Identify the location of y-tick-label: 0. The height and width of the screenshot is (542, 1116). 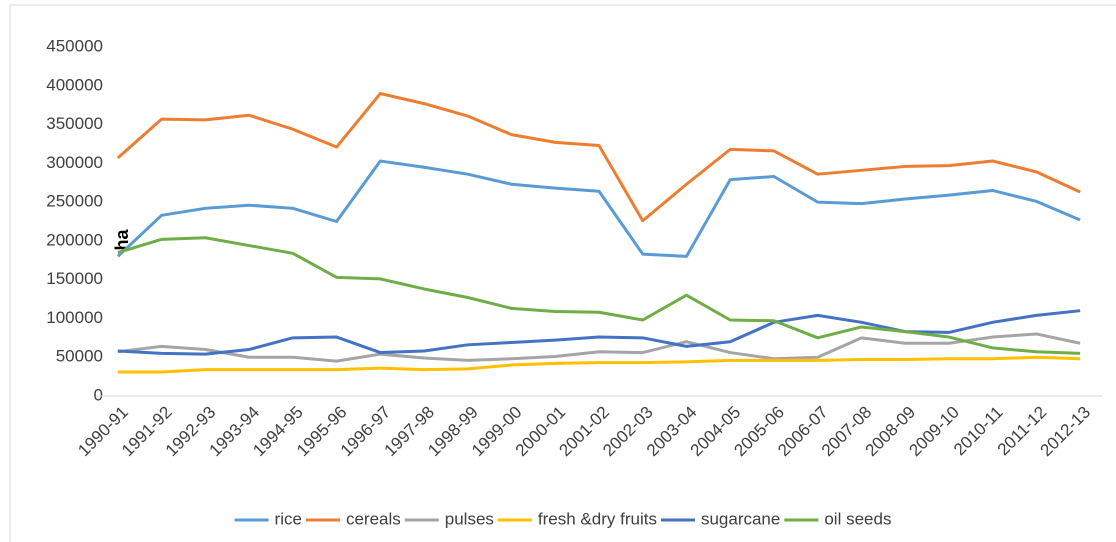
(98, 394).